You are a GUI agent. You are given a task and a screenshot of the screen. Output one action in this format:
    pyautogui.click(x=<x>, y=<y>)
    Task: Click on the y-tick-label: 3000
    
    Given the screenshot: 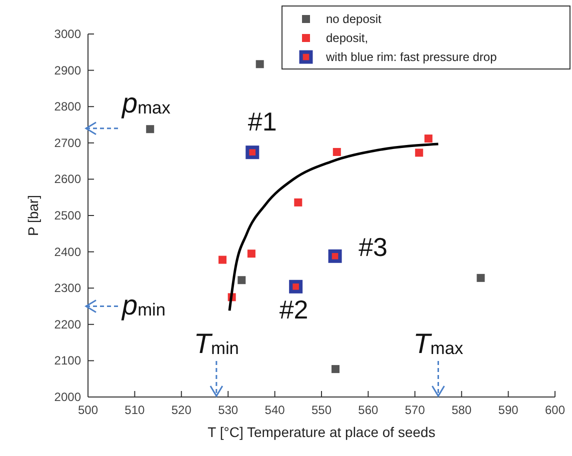 What is the action you would take?
    pyautogui.click(x=68, y=34)
    